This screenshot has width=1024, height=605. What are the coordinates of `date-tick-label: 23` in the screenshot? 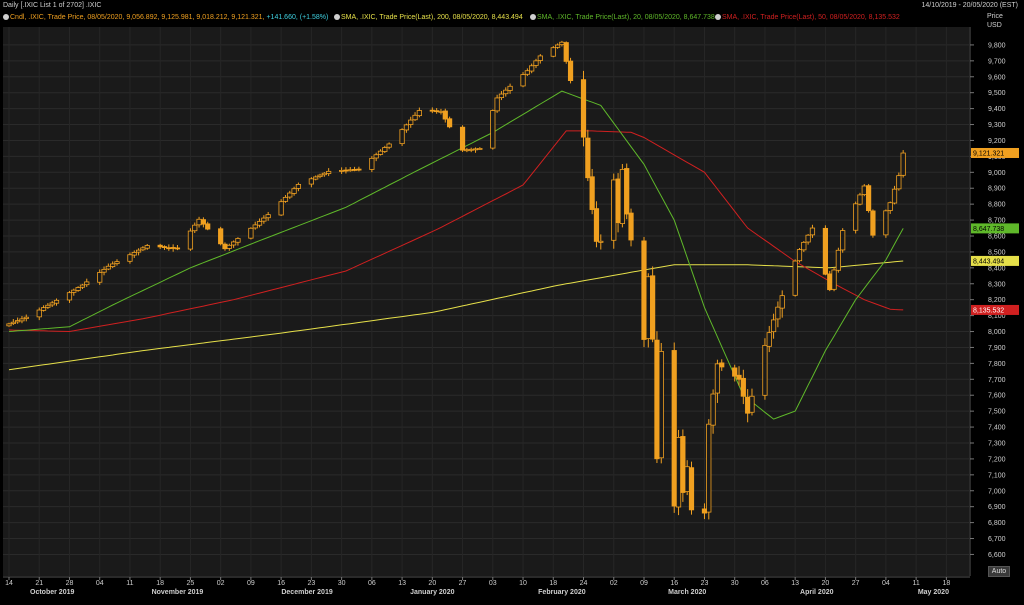 It's located at (705, 583).